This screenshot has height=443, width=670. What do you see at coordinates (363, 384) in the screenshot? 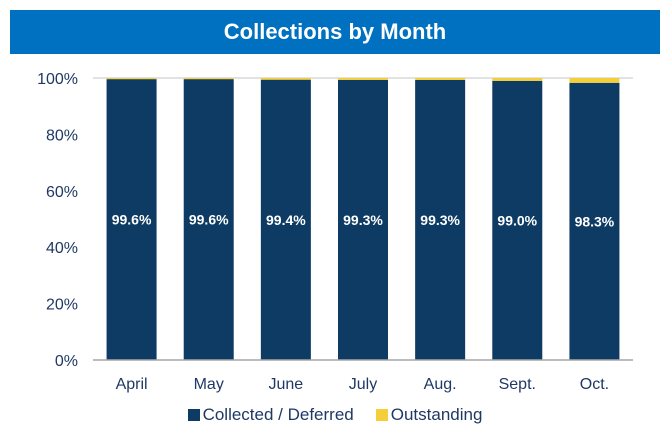
I see `x-tick-label: July` at bounding box center [363, 384].